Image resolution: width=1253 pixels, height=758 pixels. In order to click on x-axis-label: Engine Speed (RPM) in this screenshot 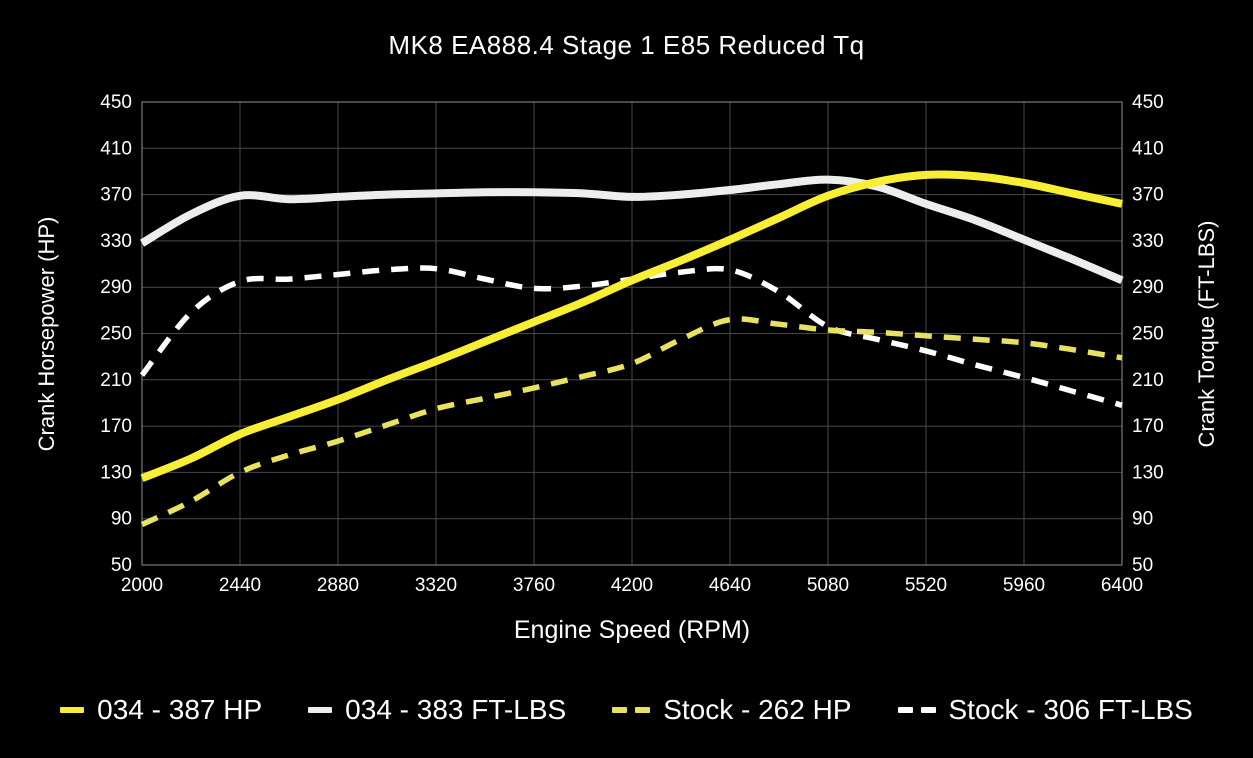, I will do `click(632, 630)`.